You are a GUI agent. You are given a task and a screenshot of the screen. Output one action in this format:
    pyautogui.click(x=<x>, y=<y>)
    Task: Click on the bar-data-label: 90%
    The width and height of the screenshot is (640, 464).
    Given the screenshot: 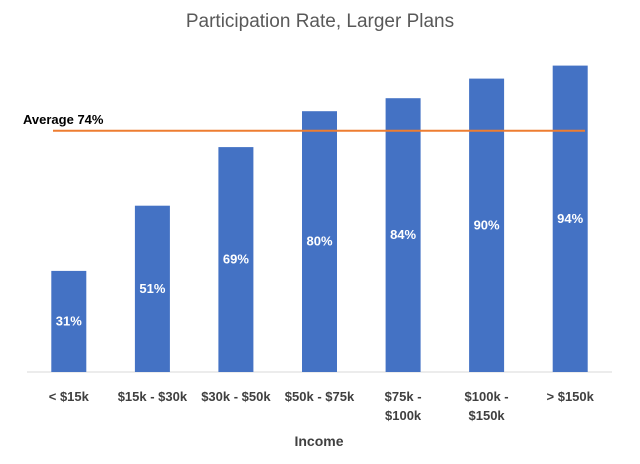 What is the action you would take?
    pyautogui.click(x=487, y=224)
    